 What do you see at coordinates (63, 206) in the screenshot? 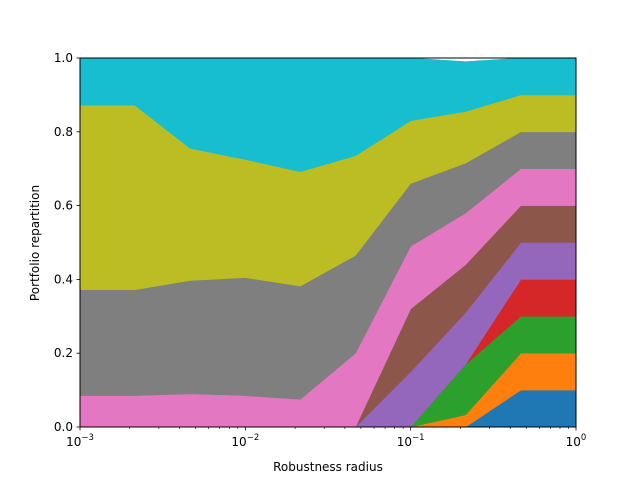
I see `y-tick-label: 0.6` at bounding box center [63, 206].